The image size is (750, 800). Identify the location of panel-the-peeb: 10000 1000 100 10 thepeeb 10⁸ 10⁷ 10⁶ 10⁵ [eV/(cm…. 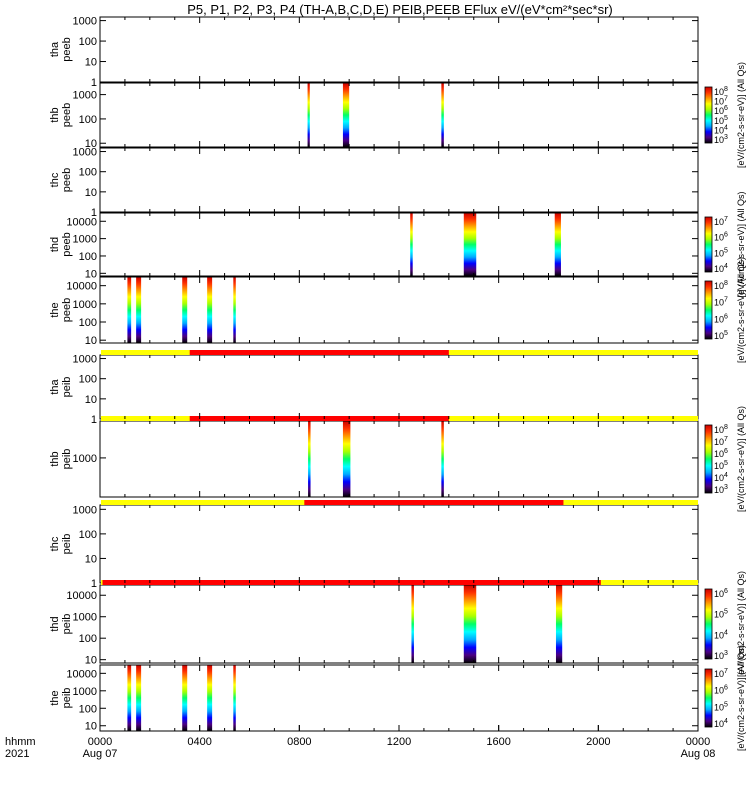
(397, 310).